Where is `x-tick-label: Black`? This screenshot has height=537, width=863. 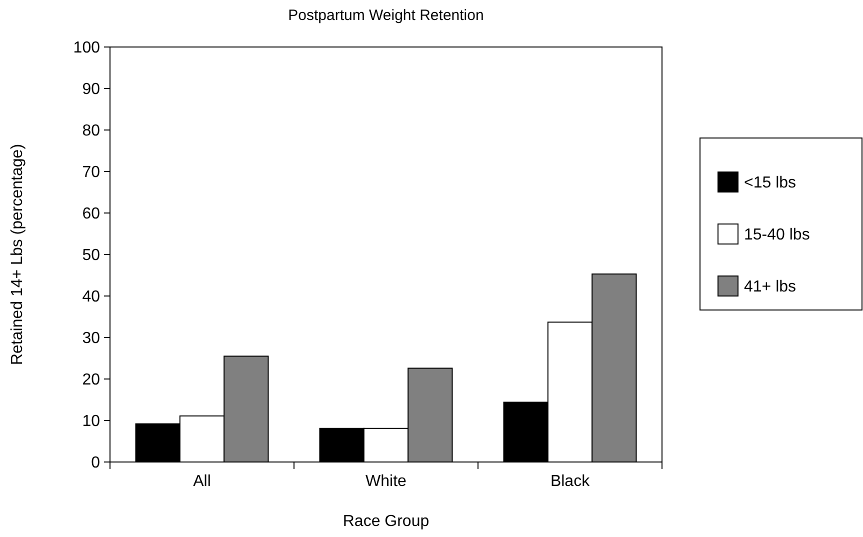 x-tick-label: Black is located at coordinates (570, 481).